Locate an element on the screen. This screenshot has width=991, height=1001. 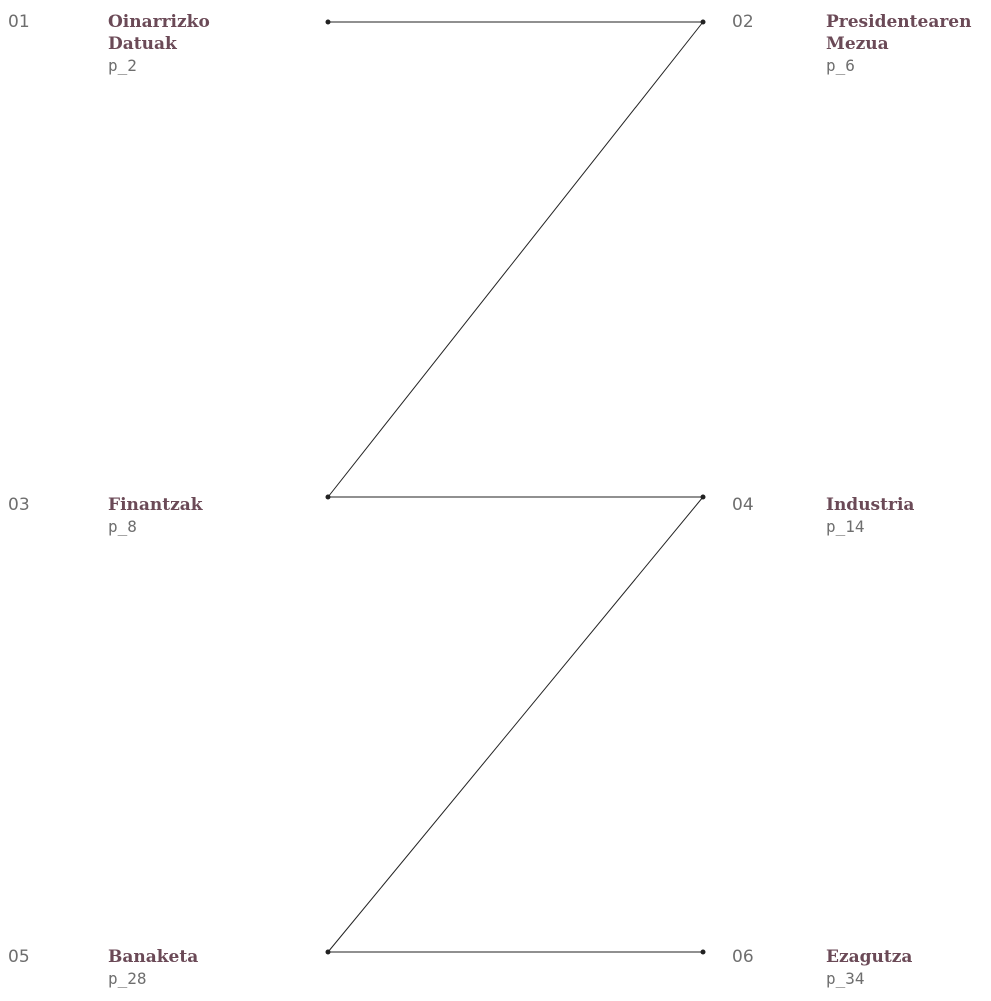
section-number: 01 is located at coordinates (19, 22).